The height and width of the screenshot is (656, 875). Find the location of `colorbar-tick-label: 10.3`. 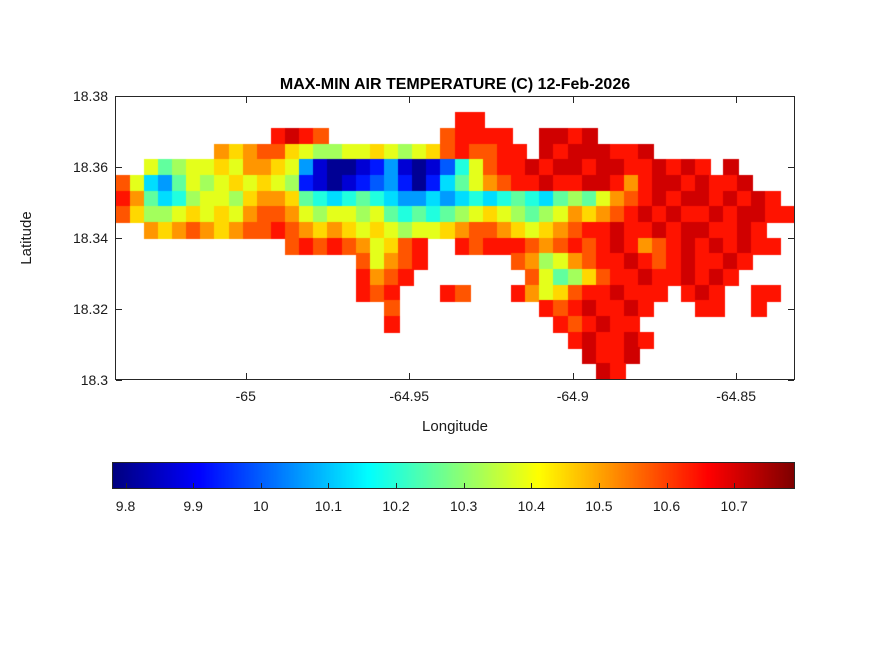

colorbar-tick-label: 10.3 is located at coordinates (464, 506).